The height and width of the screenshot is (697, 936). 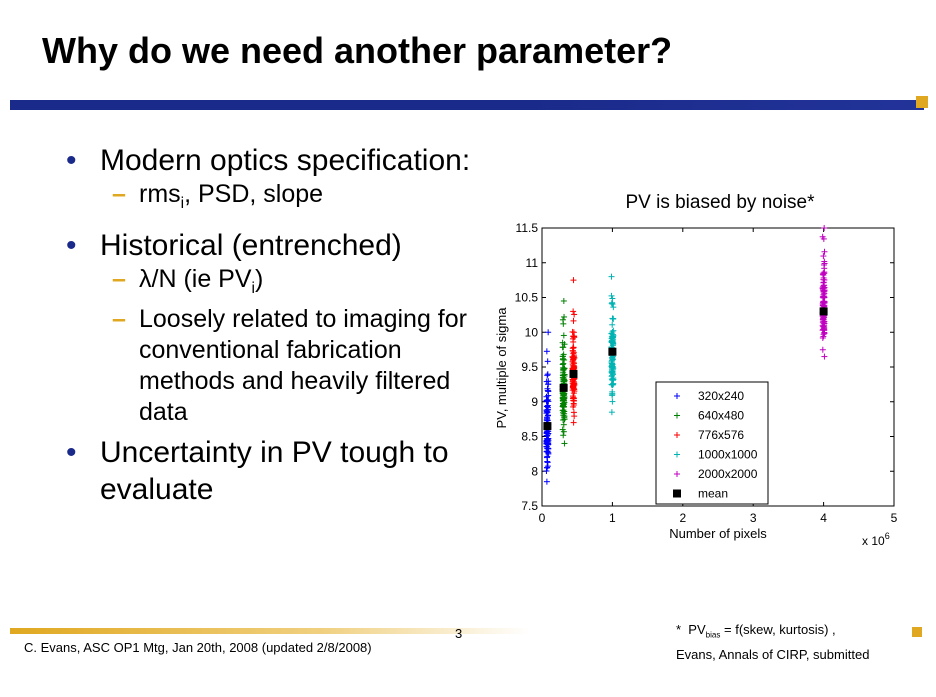 I want to click on legend-item: 776x576, so click(x=709, y=435).